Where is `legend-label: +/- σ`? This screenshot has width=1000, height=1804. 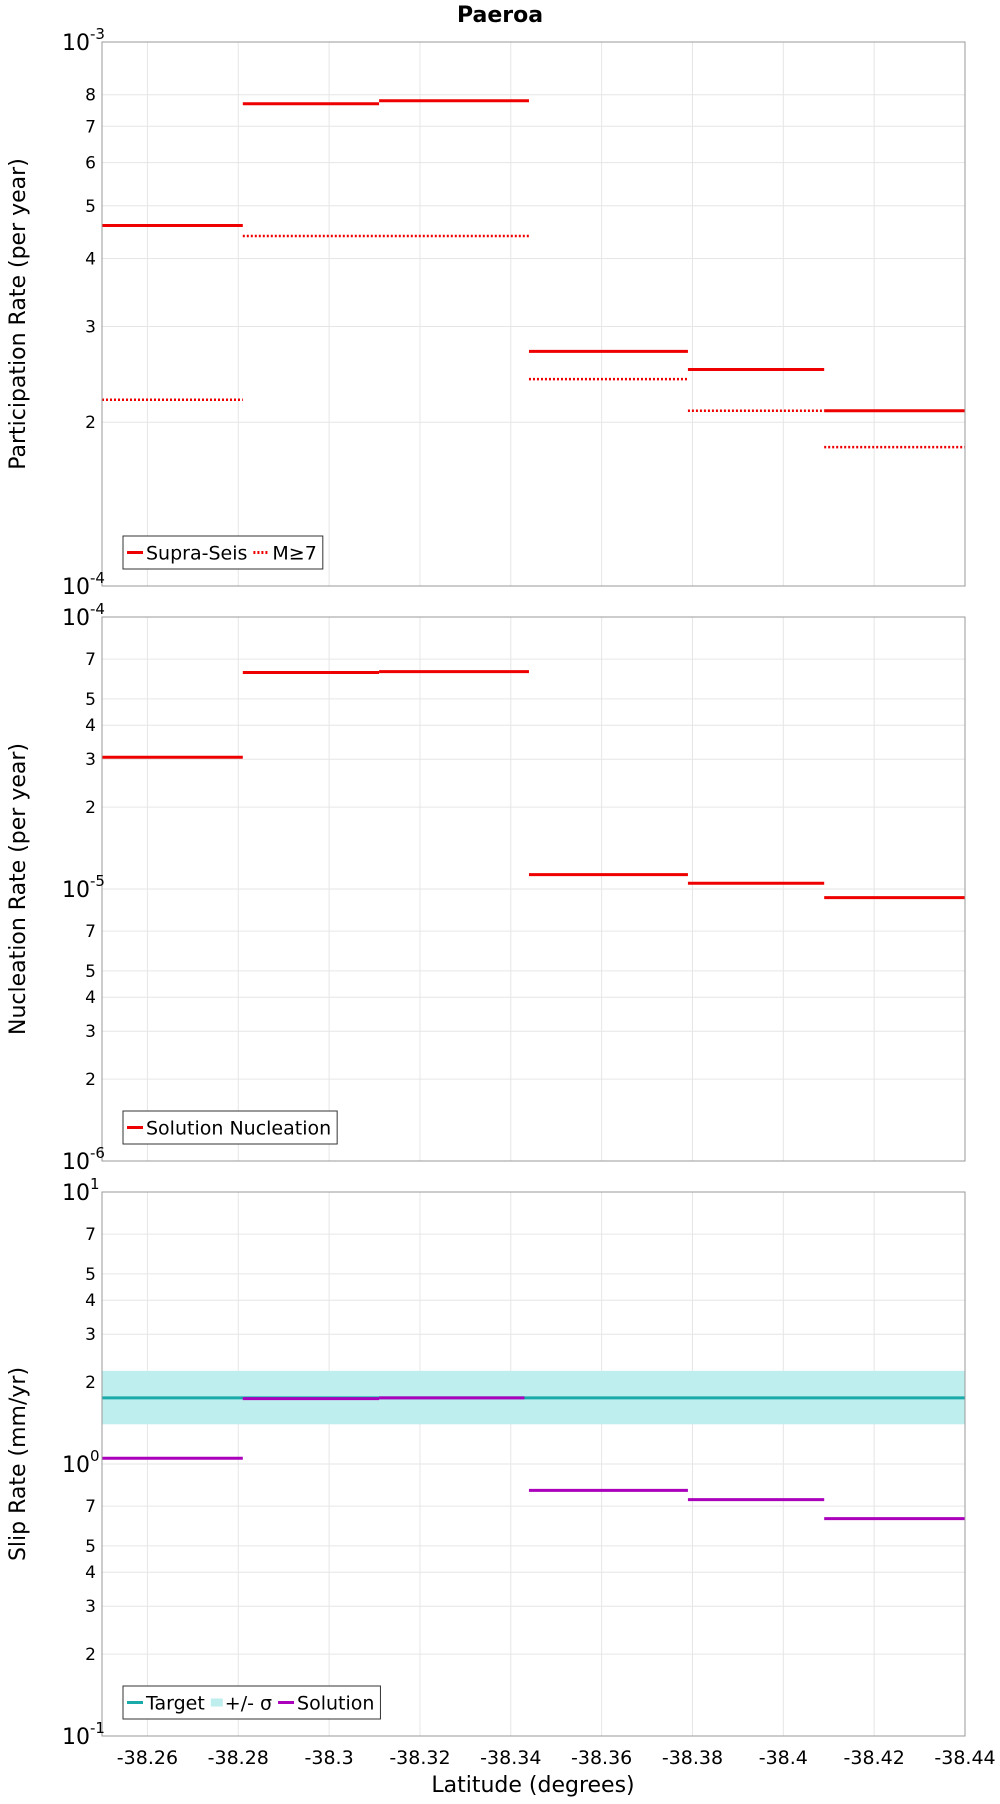 legend-label: +/- σ is located at coordinates (248, 1704).